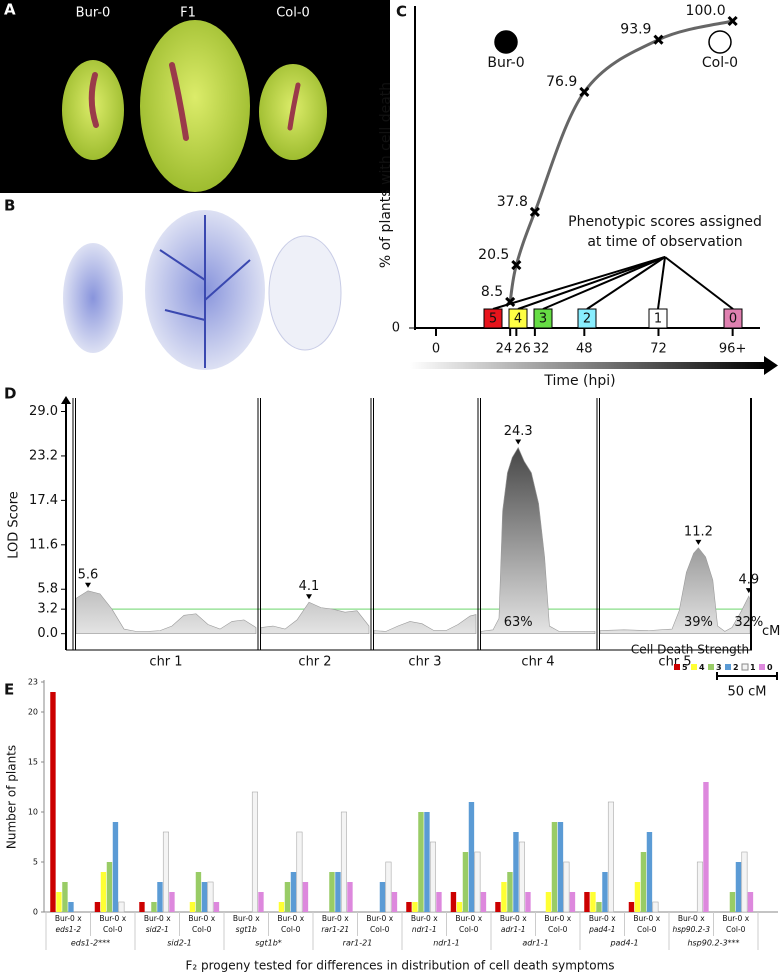 This screenshot has width=780, height=975. Describe the element at coordinates (771, 631) in the screenshot. I see `x-unit: cM` at that location.